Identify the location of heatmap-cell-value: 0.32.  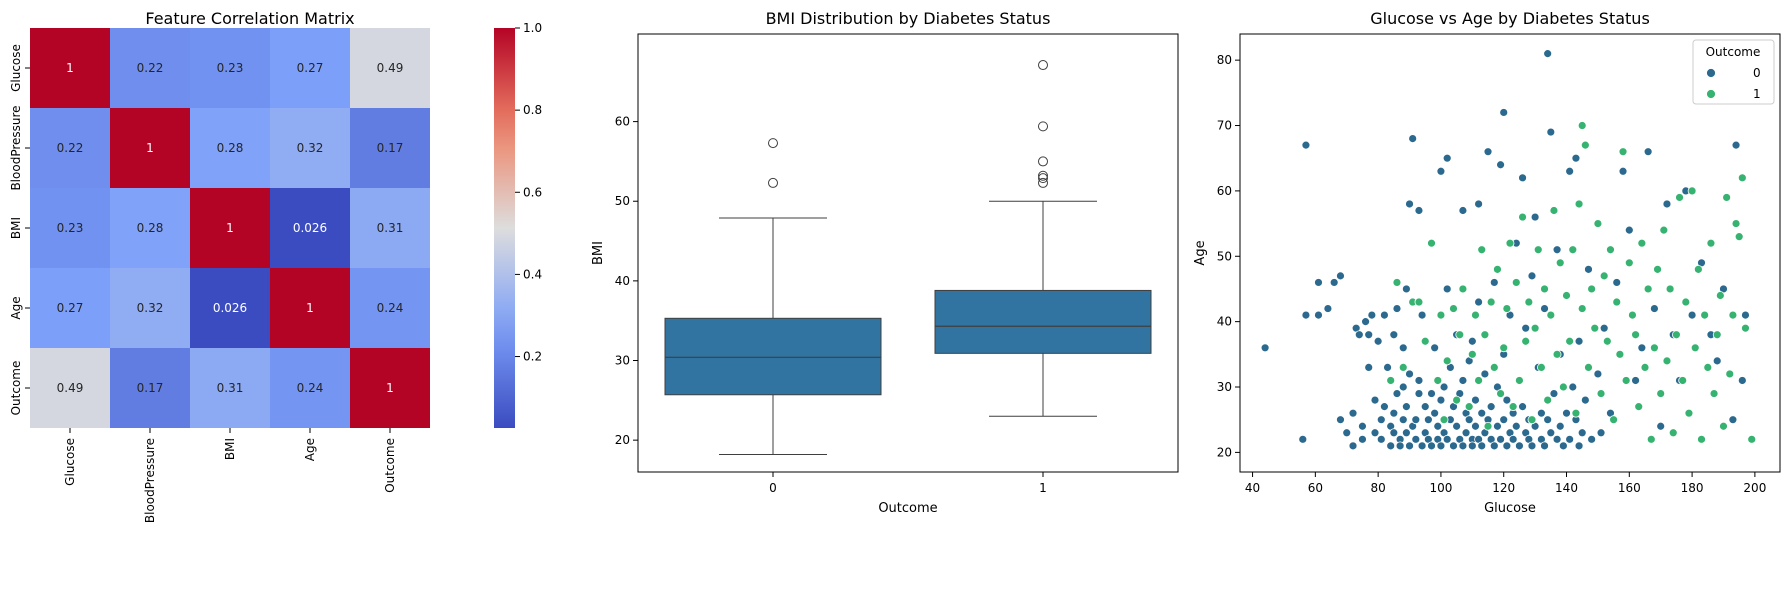
(150, 308).